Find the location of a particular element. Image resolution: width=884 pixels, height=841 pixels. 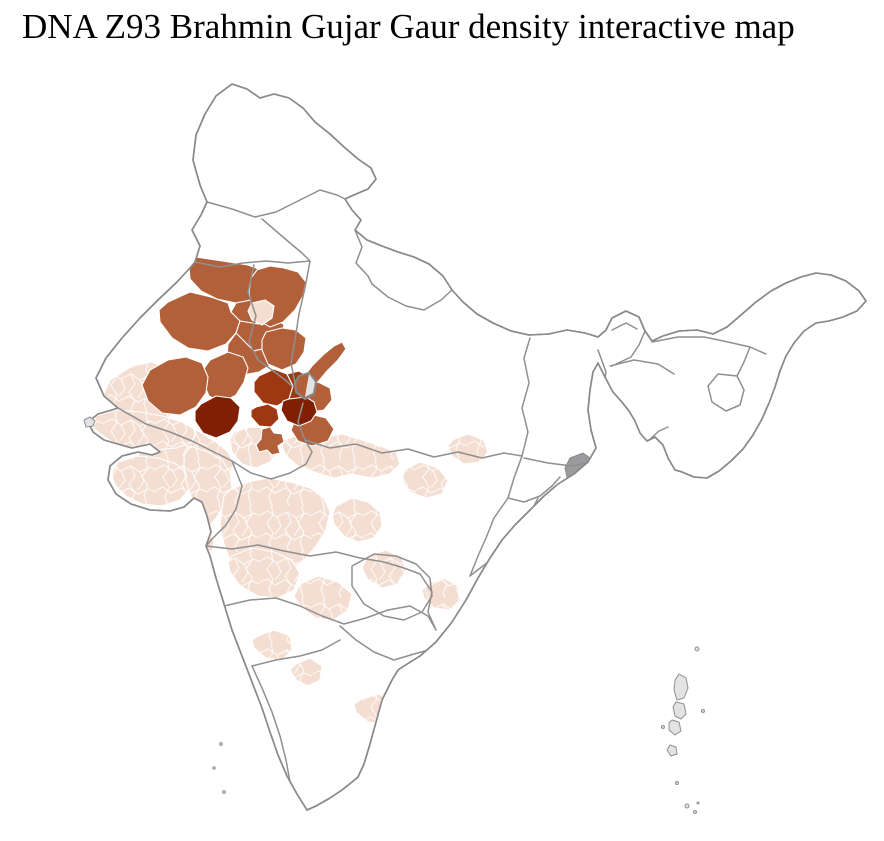

lakshadweep-islands is located at coordinates (219, 768).